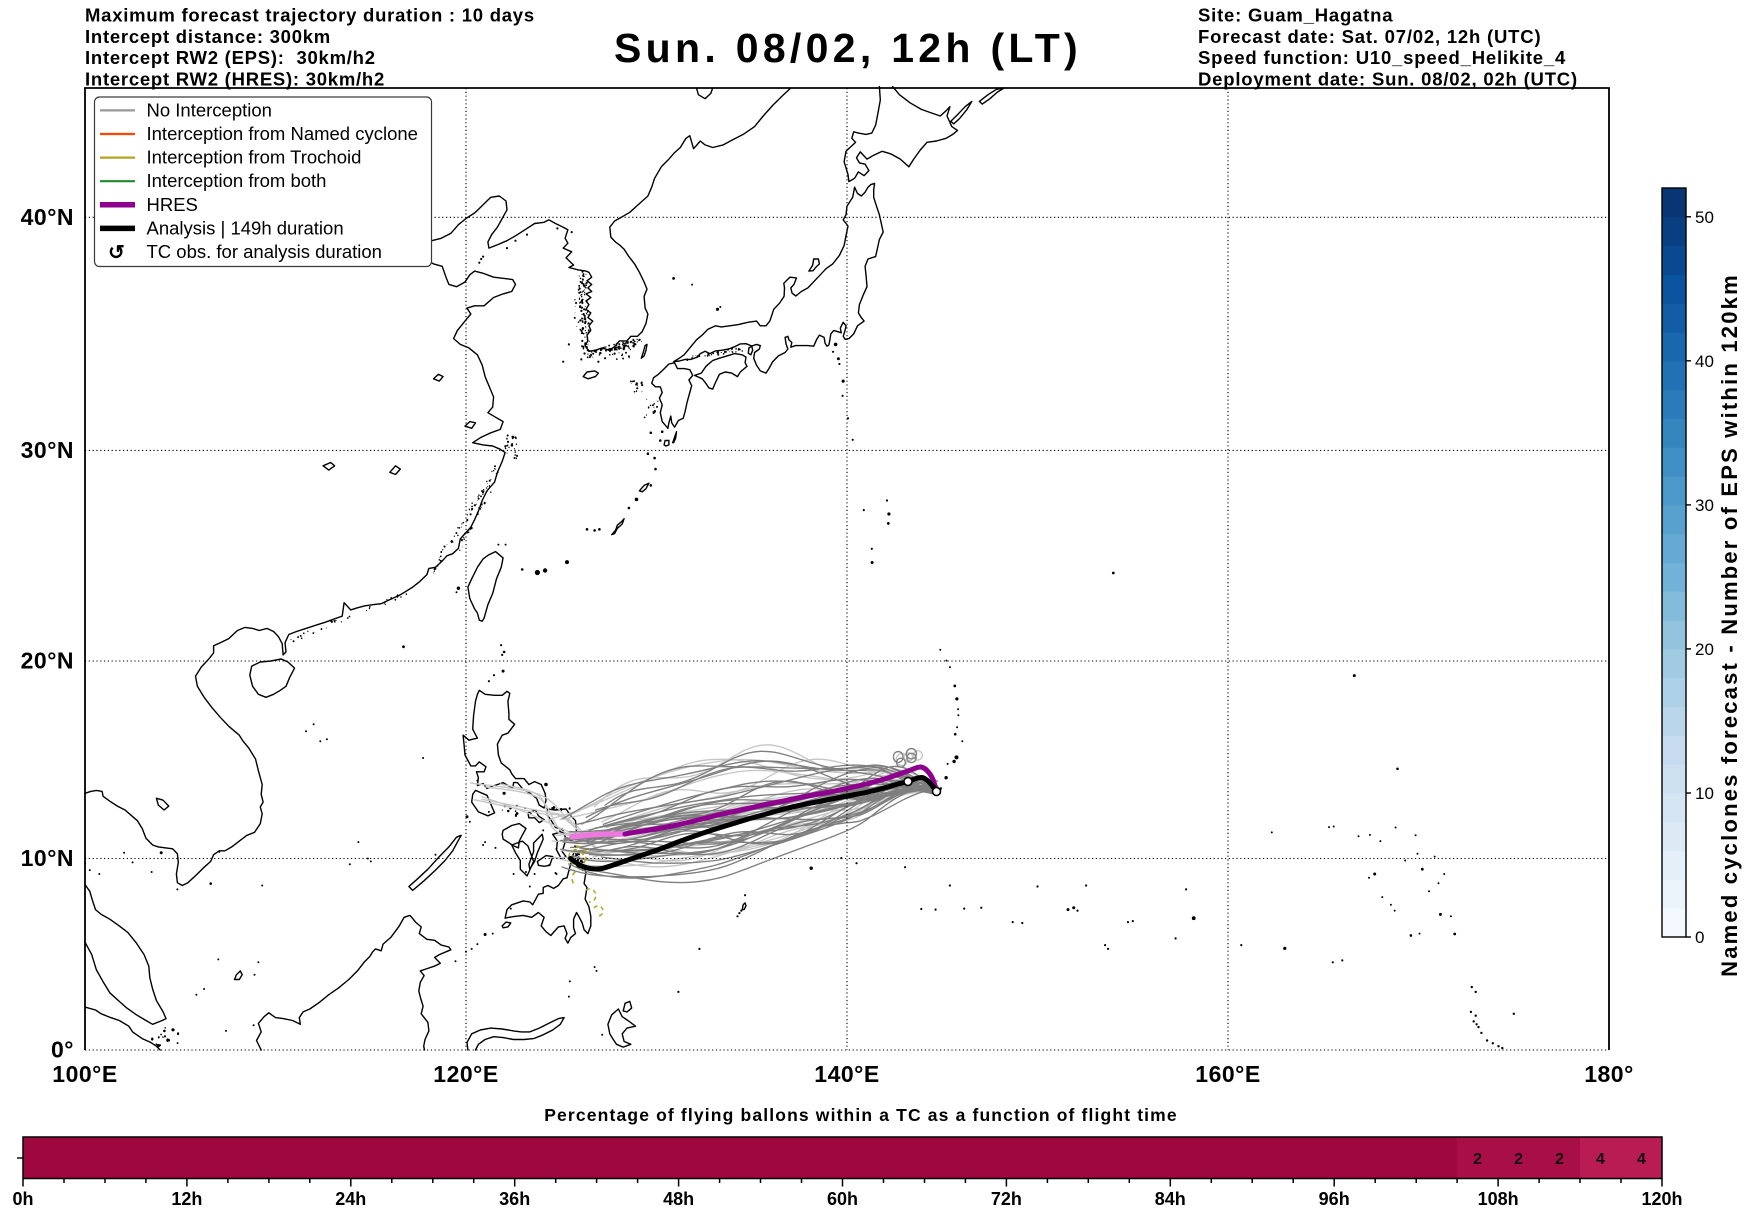 The width and height of the screenshot is (1748, 1218). Describe the element at coordinates (209, 109) in the screenshot. I see `svg-text: No Interception` at that location.